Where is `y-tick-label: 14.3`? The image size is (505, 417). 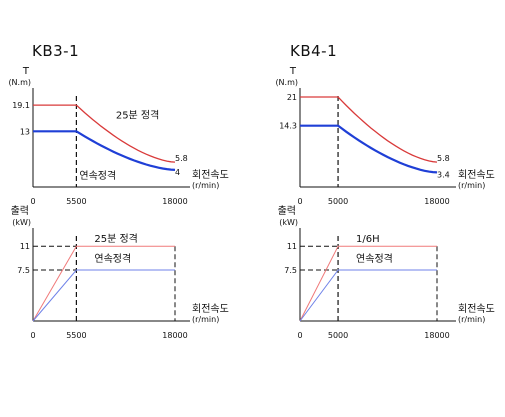
y-tick-label: 14.3 is located at coordinates (288, 126).